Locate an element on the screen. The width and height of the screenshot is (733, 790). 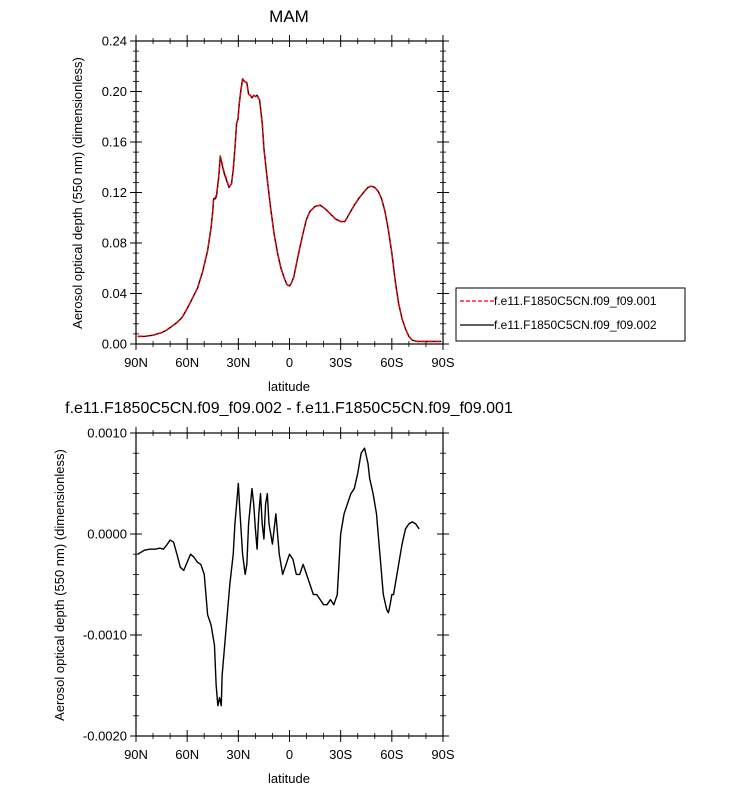
legend-box is located at coordinates (570, 314).